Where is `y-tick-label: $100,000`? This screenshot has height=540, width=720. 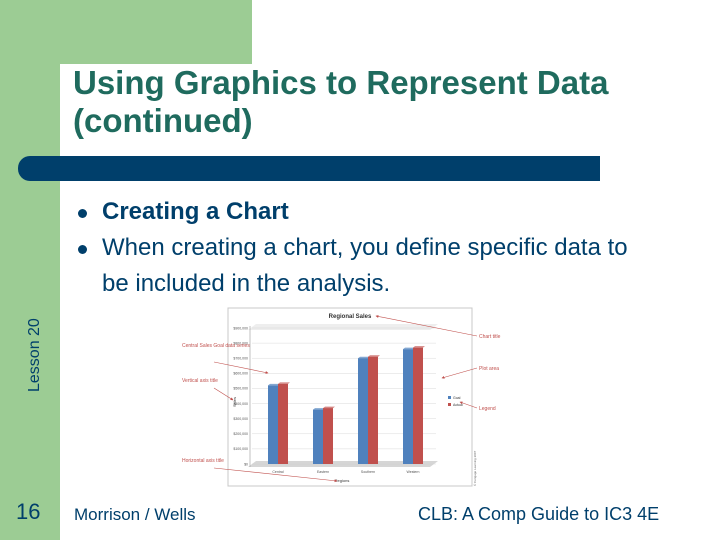 y-tick-label: $100,000 is located at coordinates (240, 449).